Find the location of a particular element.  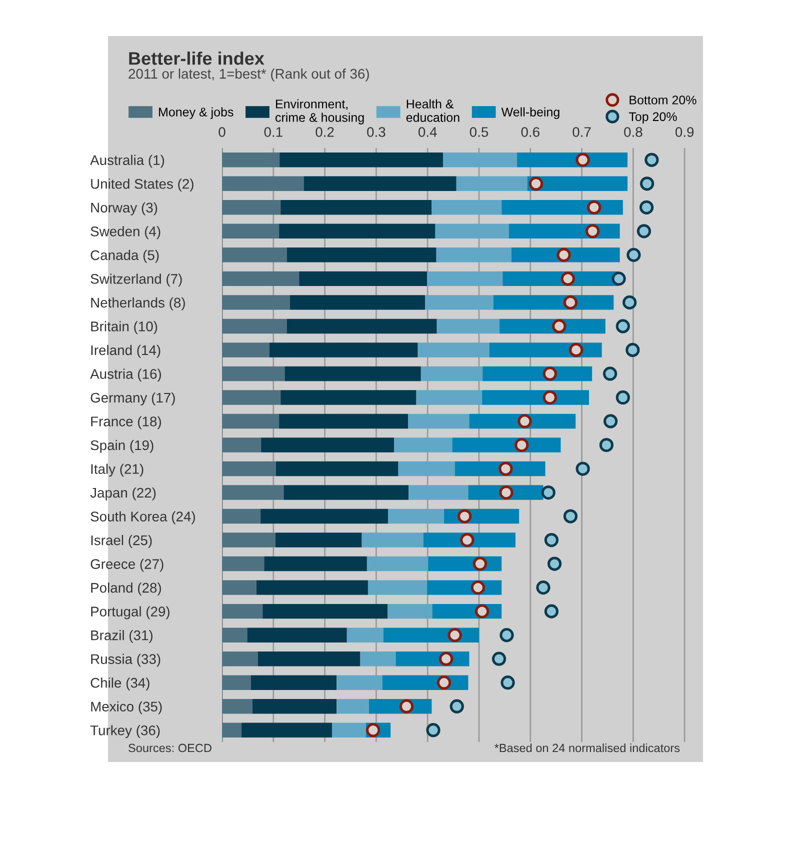

y-tick-label: Turkey (36) is located at coordinates (125, 731).